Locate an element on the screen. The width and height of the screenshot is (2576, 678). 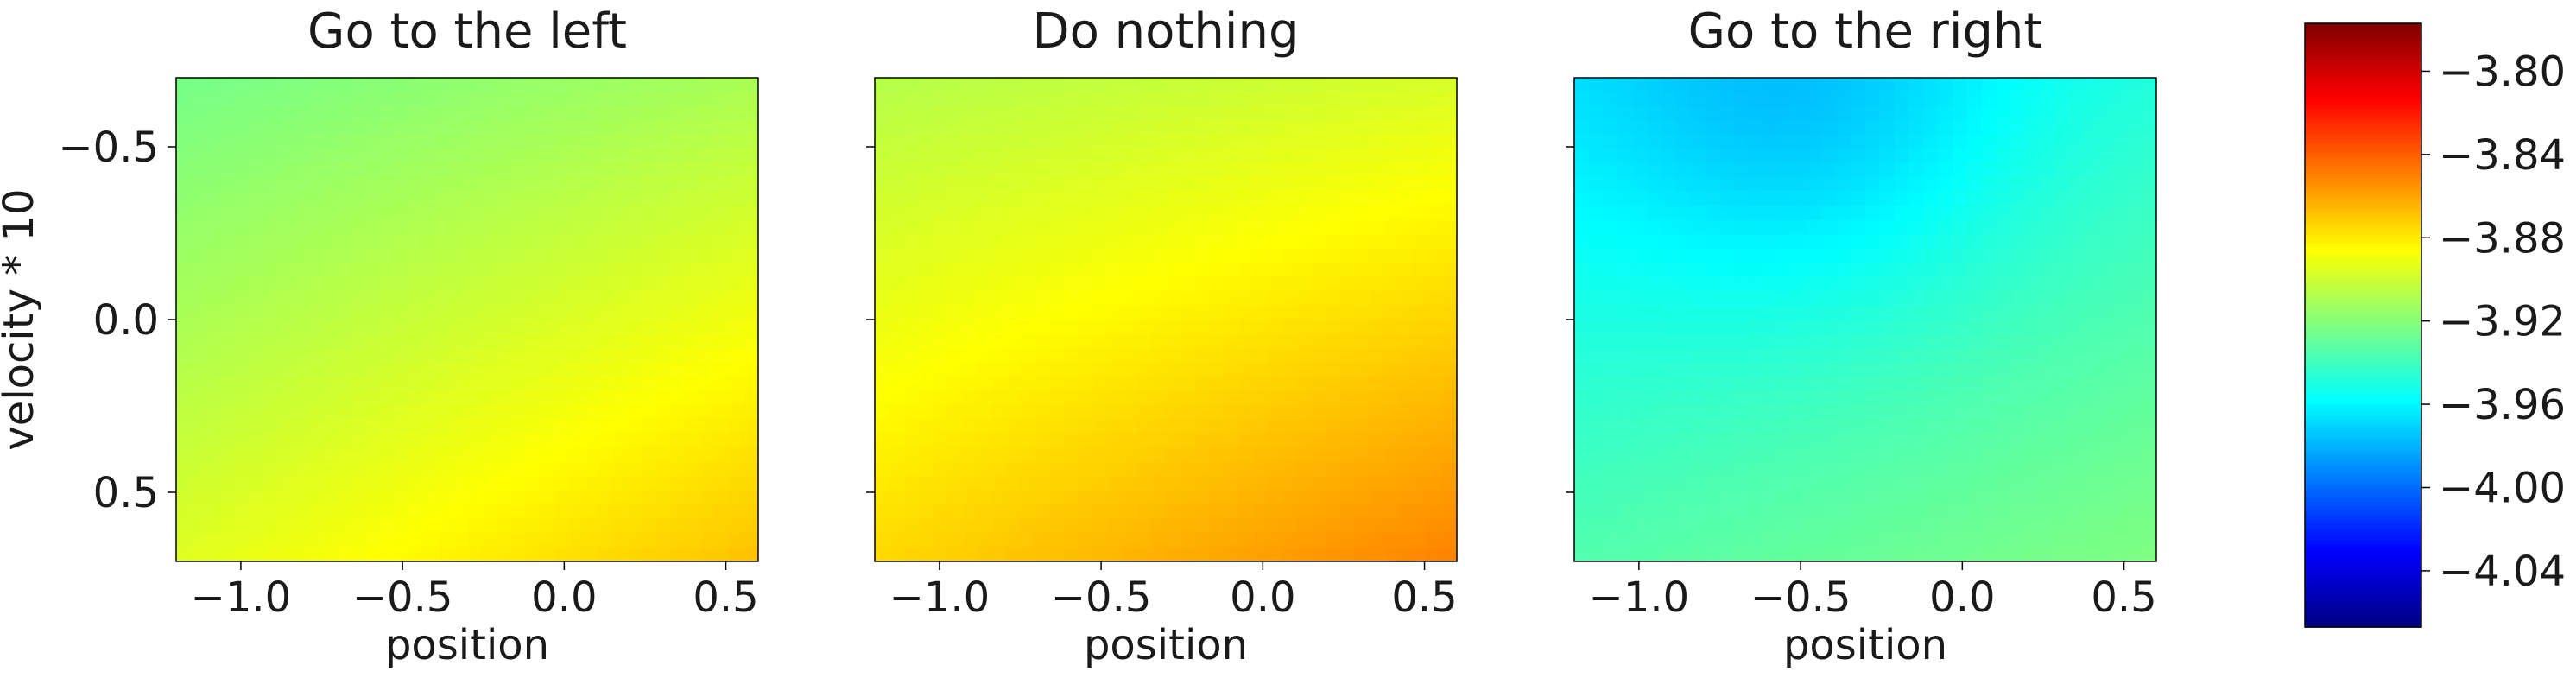
colorbar-tick-label: −3.84 is located at coordinates (2502, 156).